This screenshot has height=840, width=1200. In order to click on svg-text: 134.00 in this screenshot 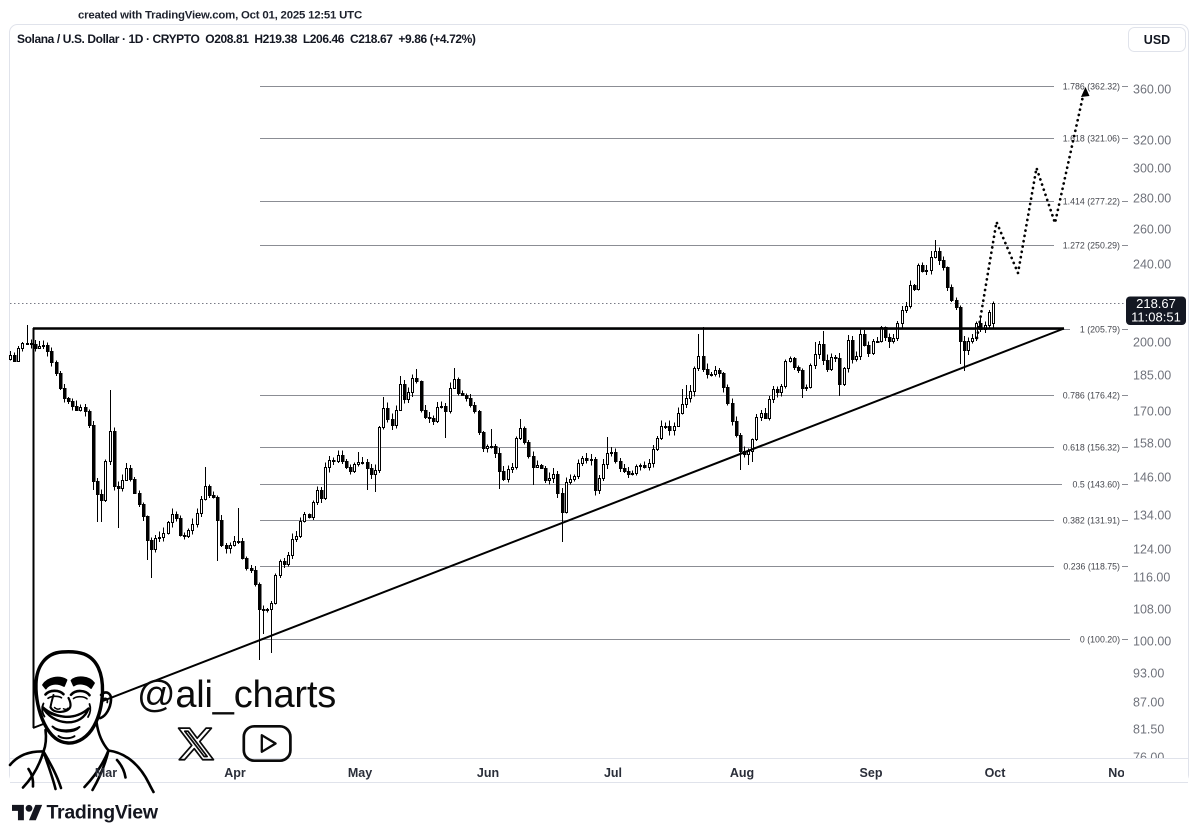, I will do `click(1152, 516)`.